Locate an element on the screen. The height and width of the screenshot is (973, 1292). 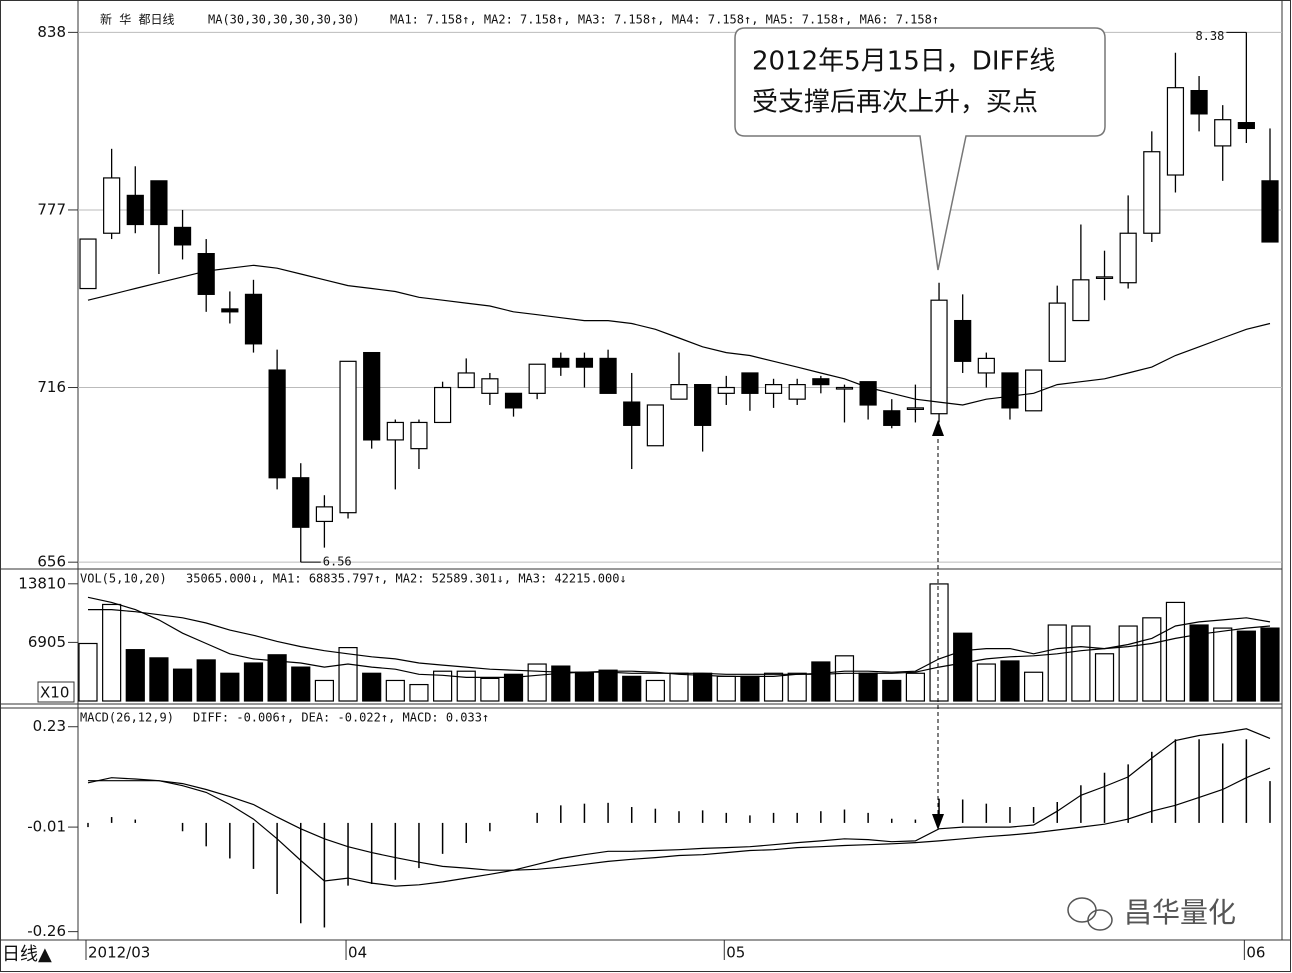
stock-title: 新 华 都日线 is located at coordinates (137, 19).